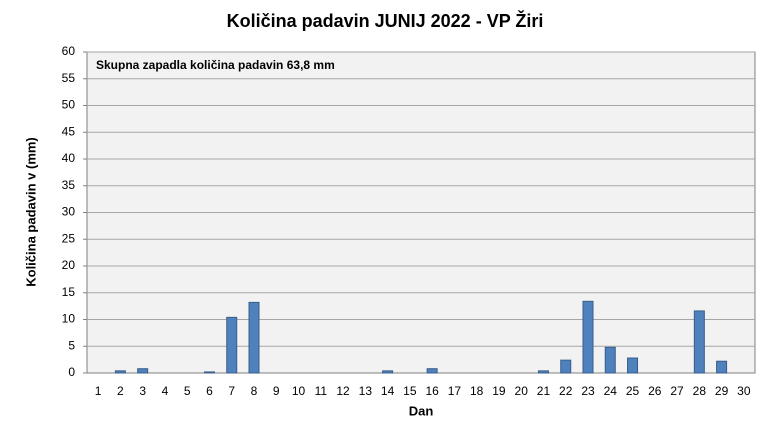  Describe the element at coordinates (69, 51) in the screenshot. I see `y-tick-label: 60` at that location.